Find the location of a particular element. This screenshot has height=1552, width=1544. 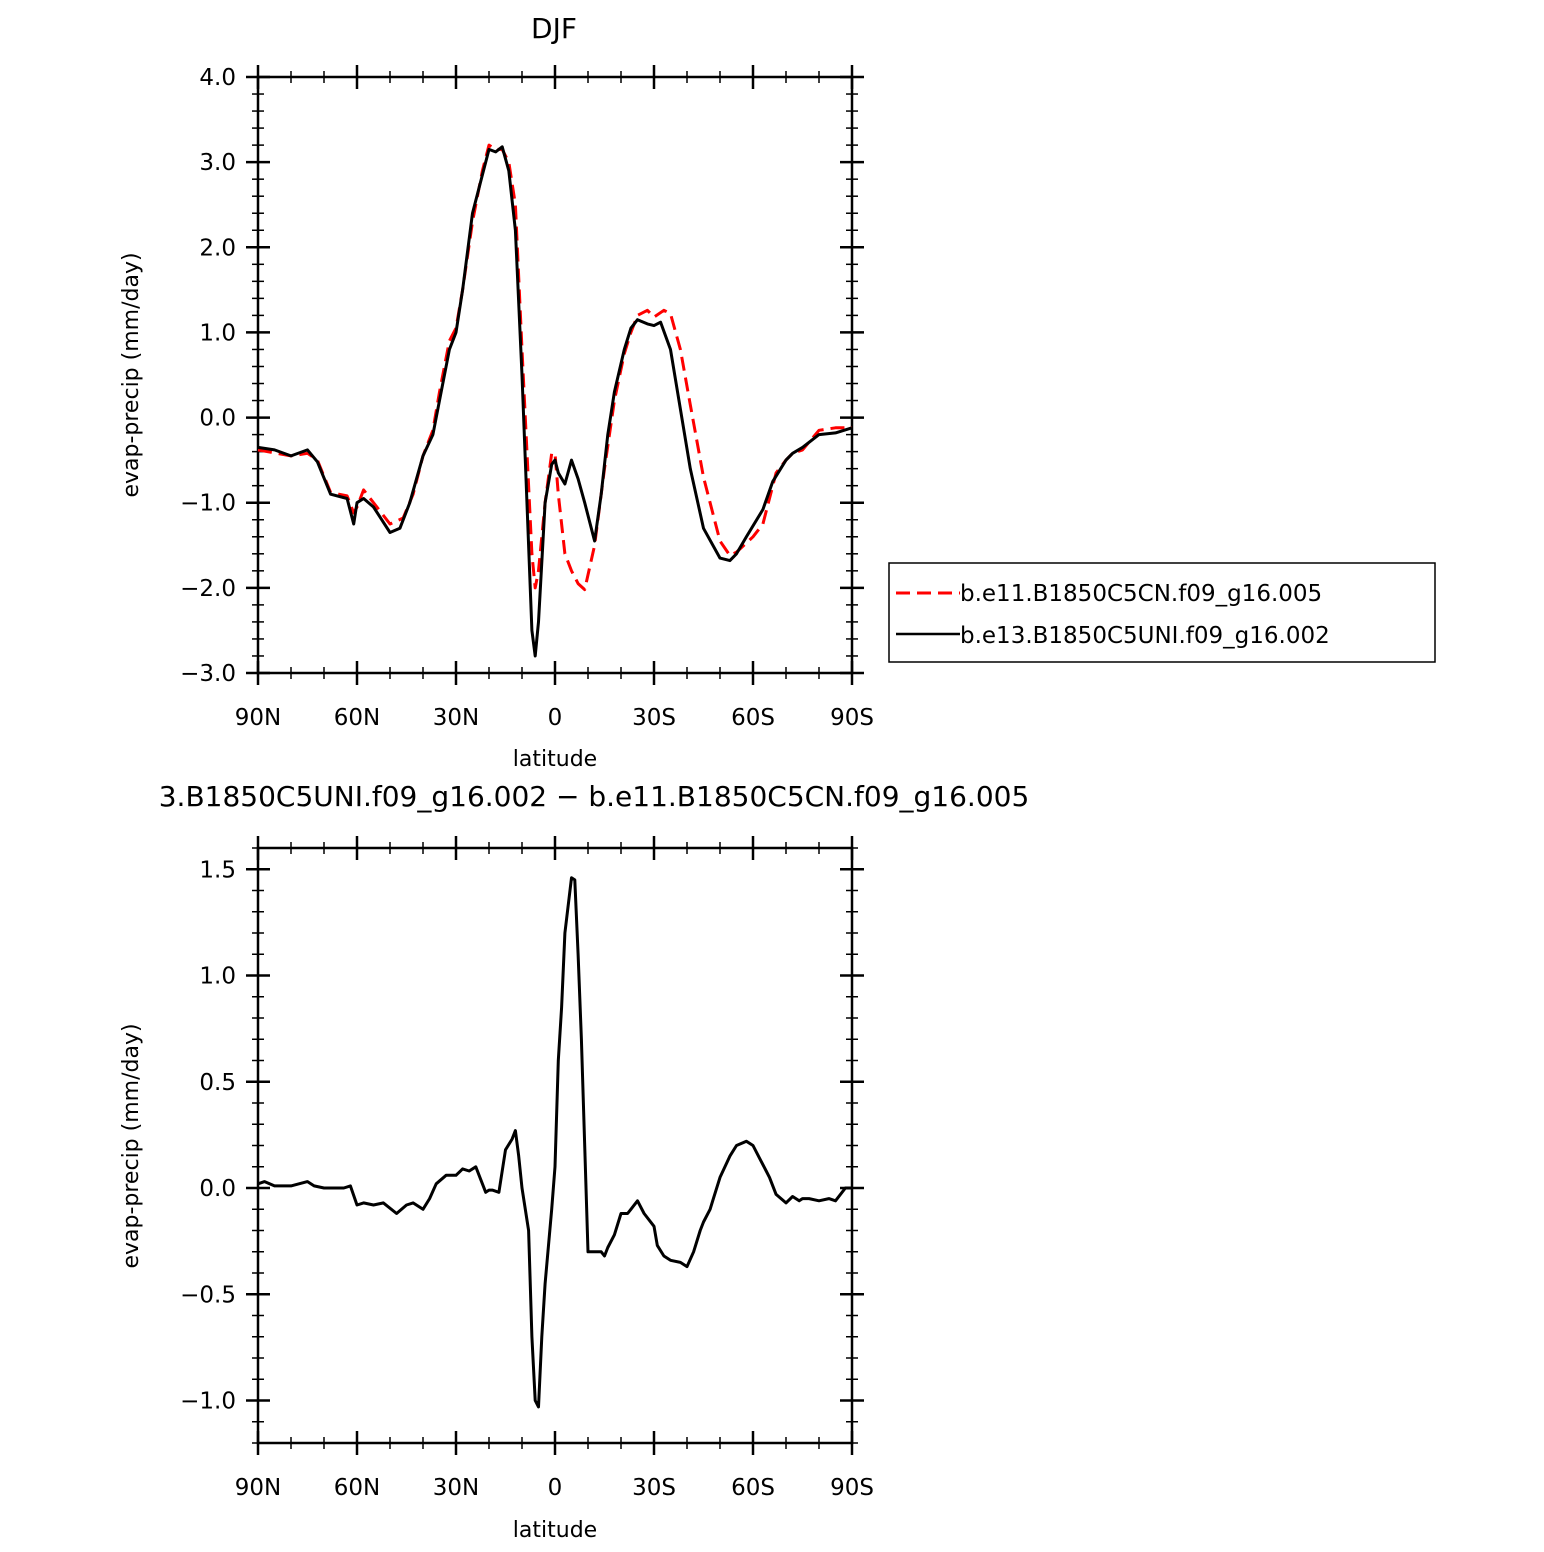

legend-box is located at coordinates (1162, 612).